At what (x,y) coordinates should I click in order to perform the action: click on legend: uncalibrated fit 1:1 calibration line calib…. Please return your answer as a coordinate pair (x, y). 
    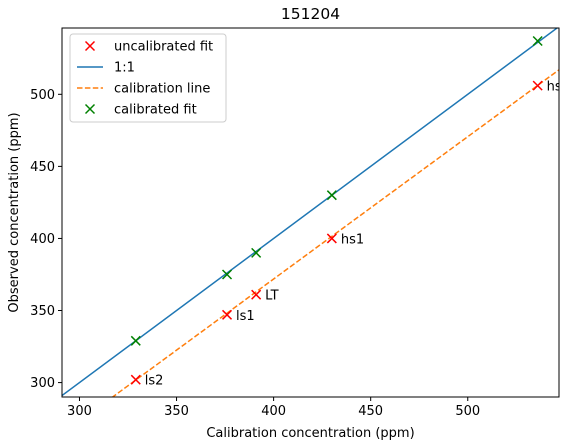
    Looking at the image, I should click on (148, 78).